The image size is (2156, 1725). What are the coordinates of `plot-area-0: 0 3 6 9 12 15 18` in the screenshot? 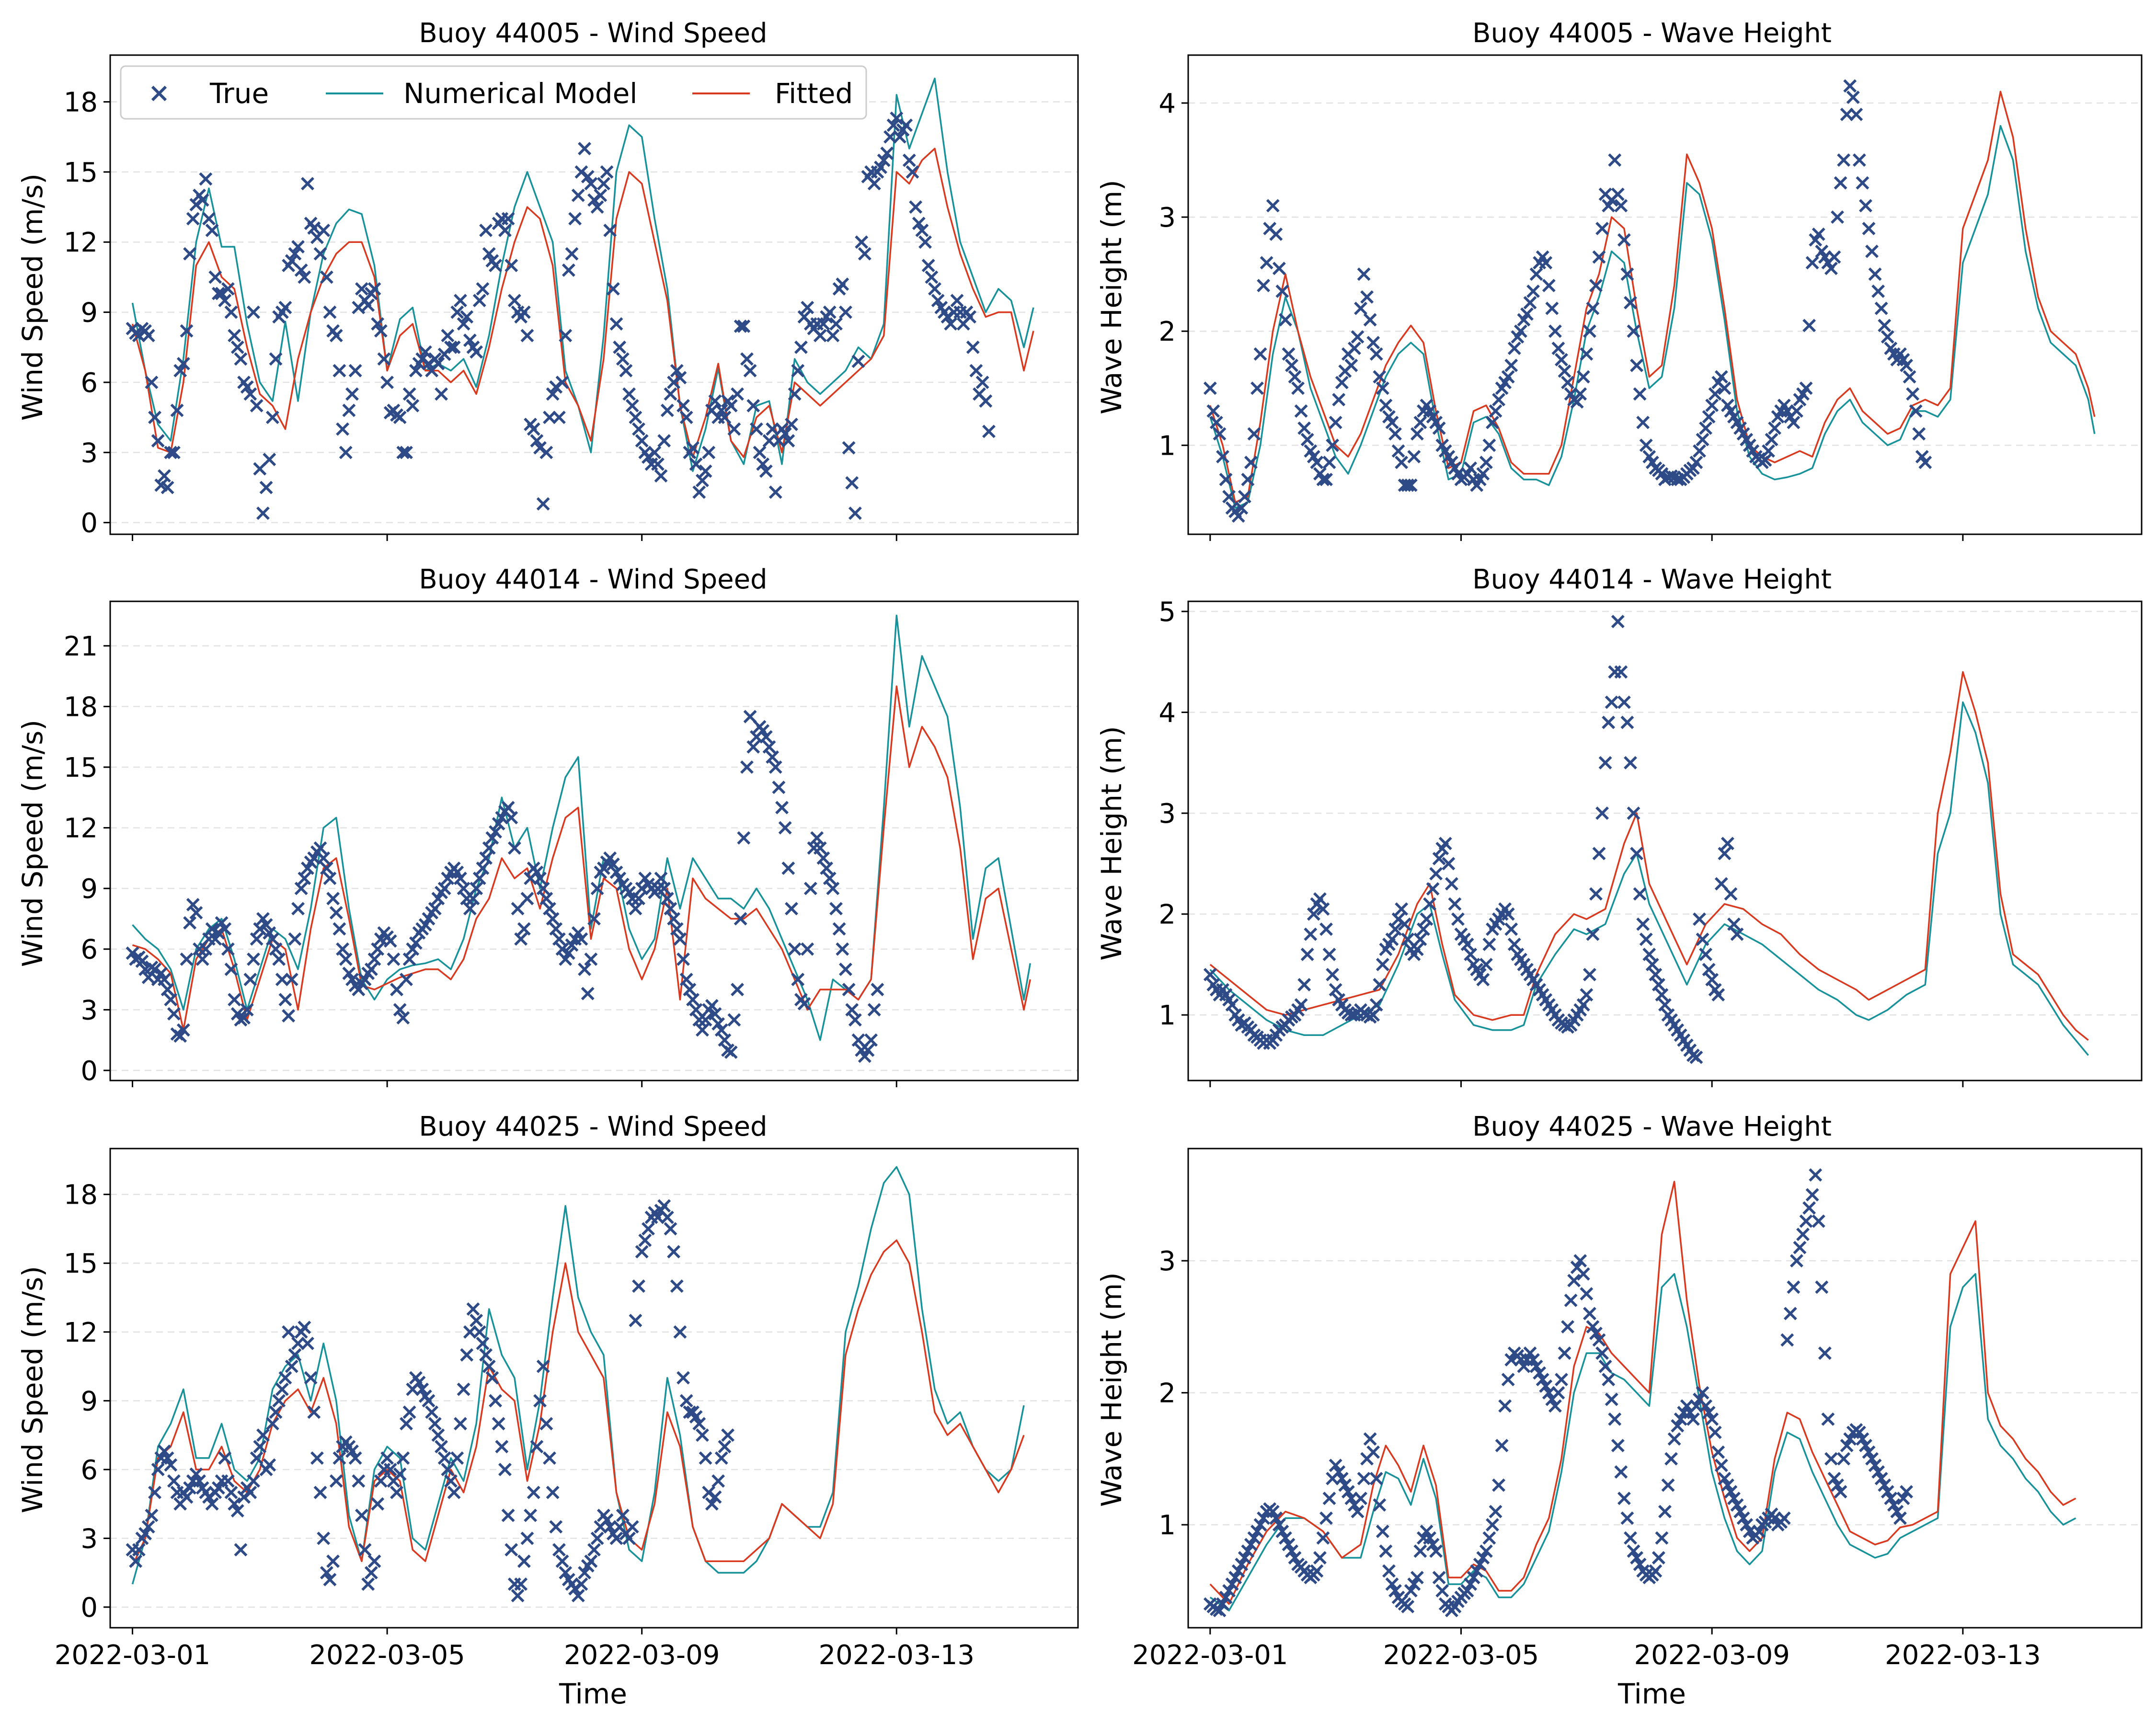 It's located at (571, 297).